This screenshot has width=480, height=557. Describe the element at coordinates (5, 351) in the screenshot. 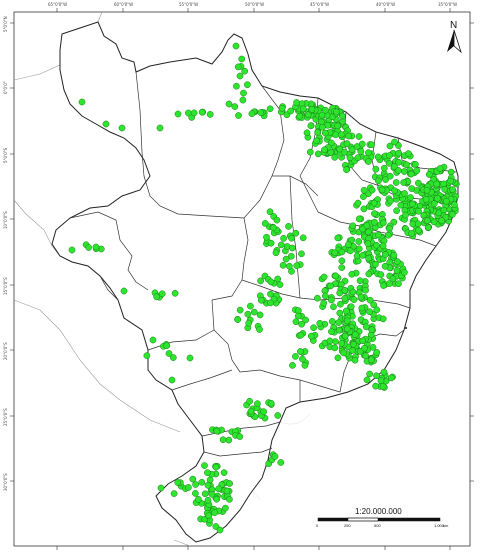

I see `left-tick-label-6: 20°0'0"S` at that location.